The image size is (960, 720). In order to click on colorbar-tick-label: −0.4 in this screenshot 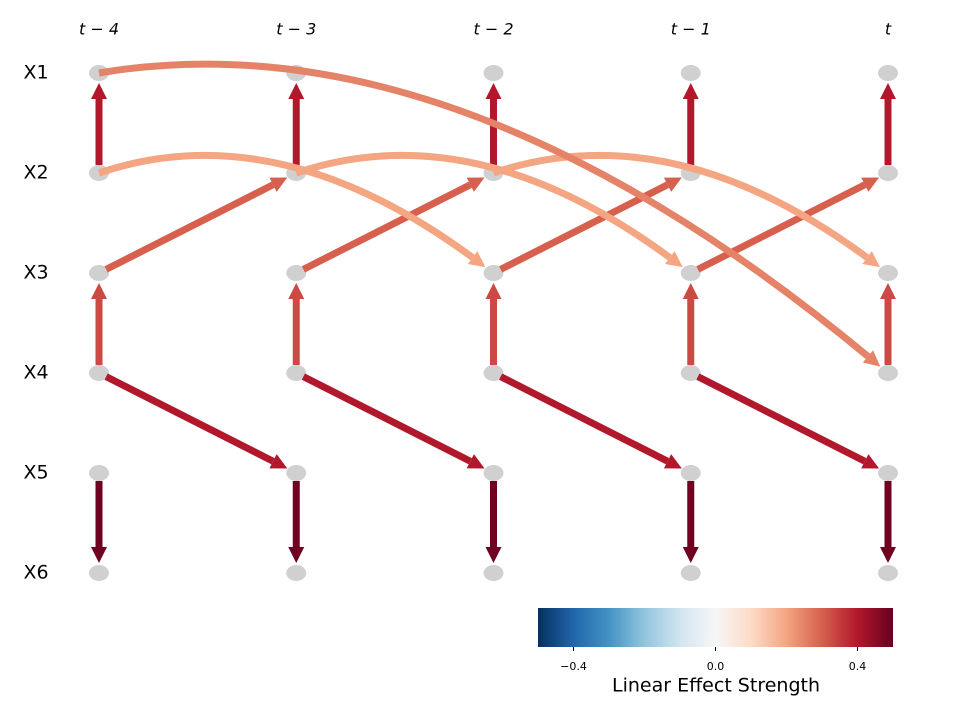, I will do `click(573, 666)`.